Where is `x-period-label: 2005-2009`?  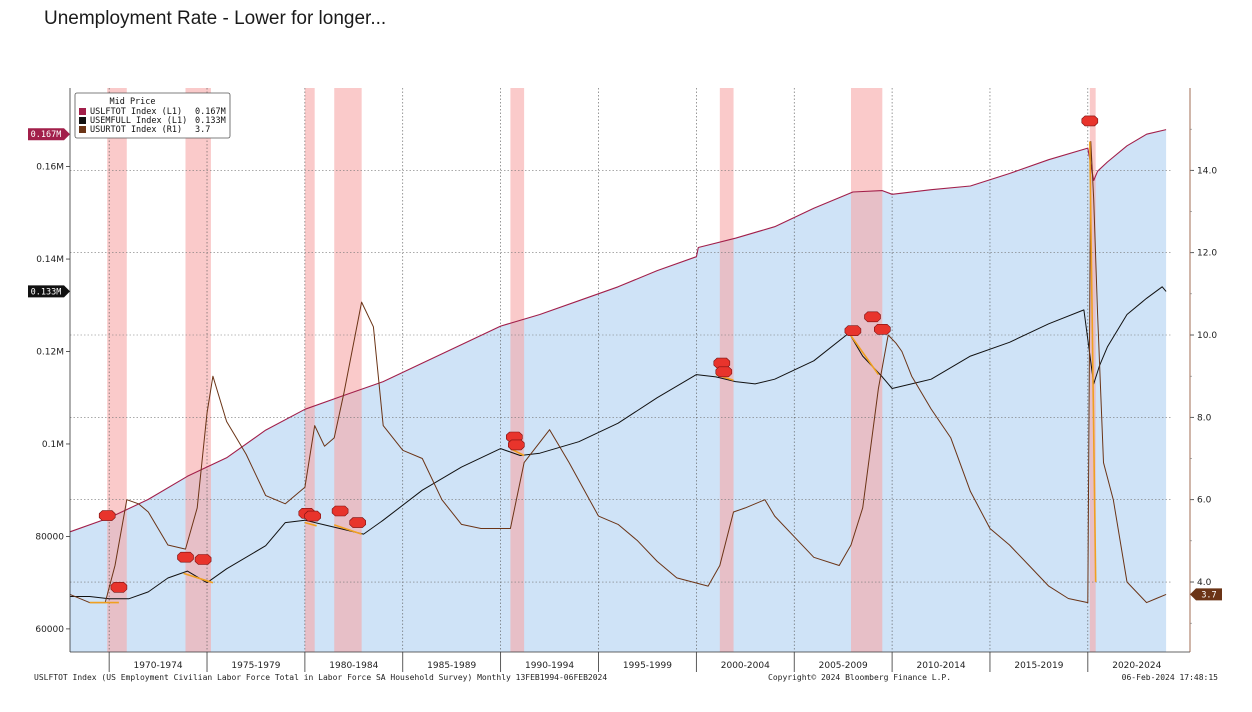 x-period-label: 2005-2009 is located at coordinates (843, 666).